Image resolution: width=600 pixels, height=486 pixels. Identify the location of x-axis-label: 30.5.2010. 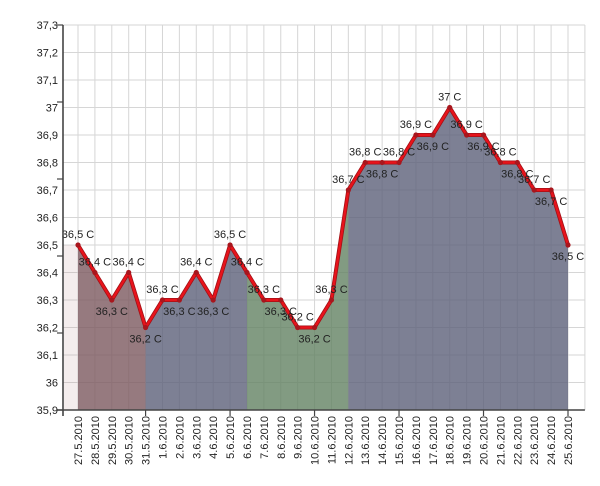
(130, 440).